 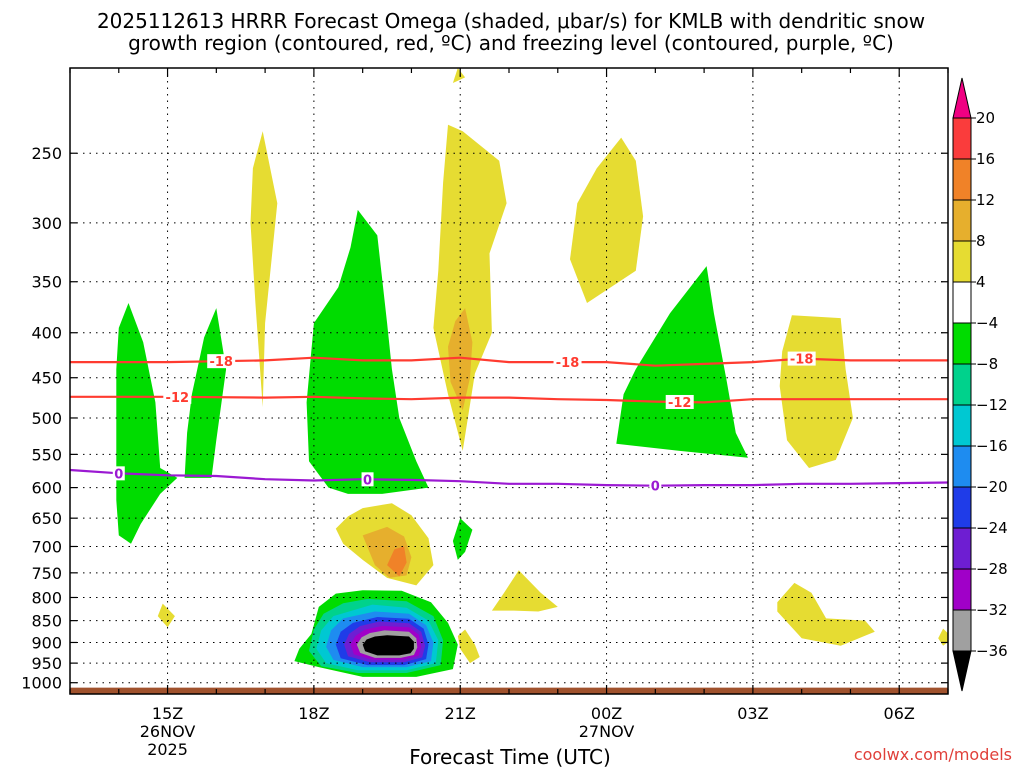 What do you see at coordinates (980, 384) in the screenshot?
I see `colorbar: −36 −32 −28 −24 −20 −16 −12 −8 −4 4 8 12 16 20` at bounding box center [980, 384].